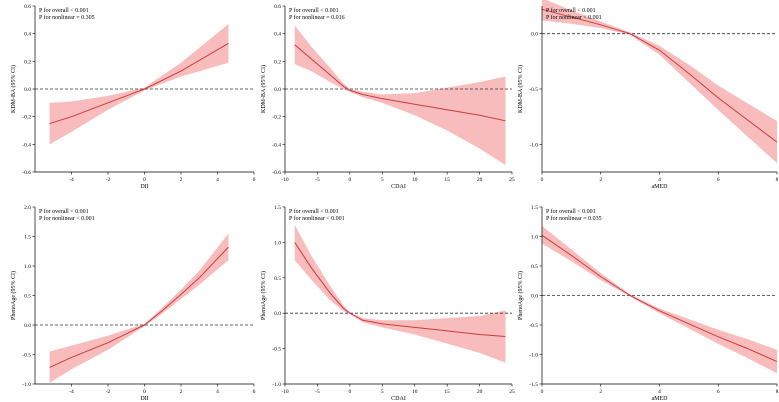 The width and height of the screenshot is (779, 402). I want to click on y-tick-label: -1.5, so click(533, 385).